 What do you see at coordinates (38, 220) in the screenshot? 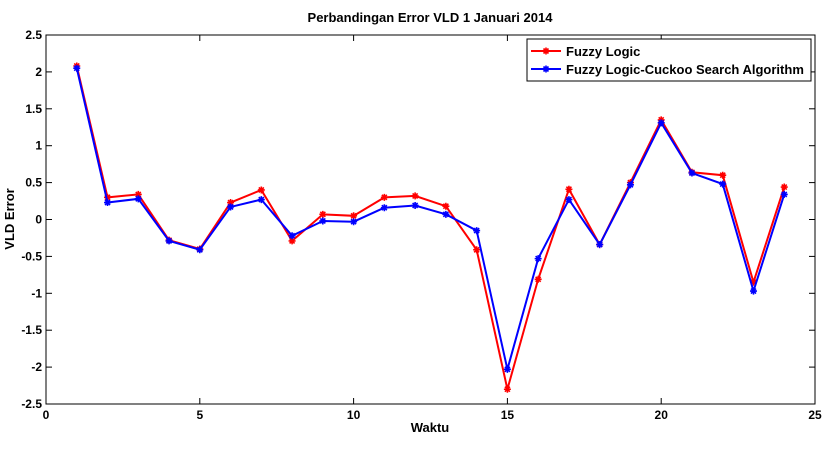
I see `y-tick-label: 0` at bounding box center [38, 220].